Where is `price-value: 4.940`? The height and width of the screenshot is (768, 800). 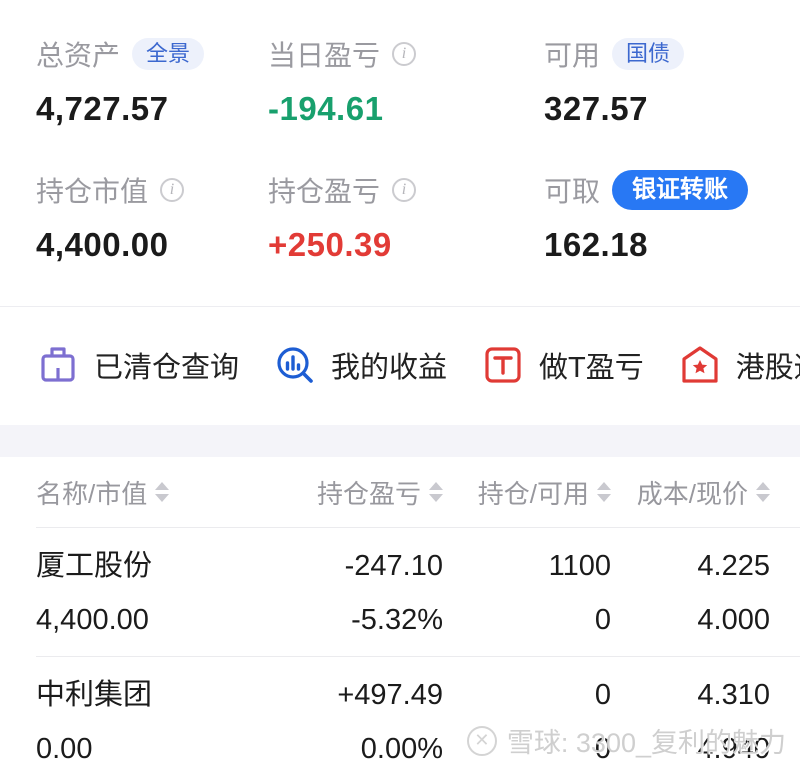 price-value: 4.940 is located at coordinates (733, 749).